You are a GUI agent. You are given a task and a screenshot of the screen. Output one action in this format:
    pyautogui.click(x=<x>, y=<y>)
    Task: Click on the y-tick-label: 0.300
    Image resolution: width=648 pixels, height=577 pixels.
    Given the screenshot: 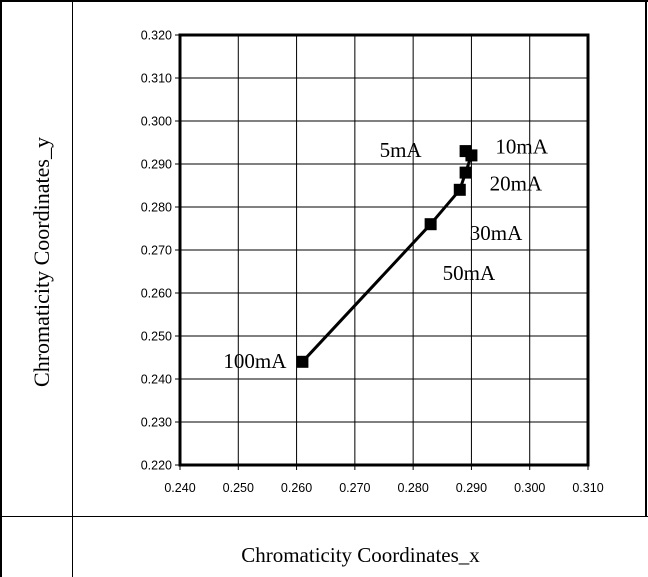 What is the action you would take?
    pyautogui.click(x=156, y=122)
    